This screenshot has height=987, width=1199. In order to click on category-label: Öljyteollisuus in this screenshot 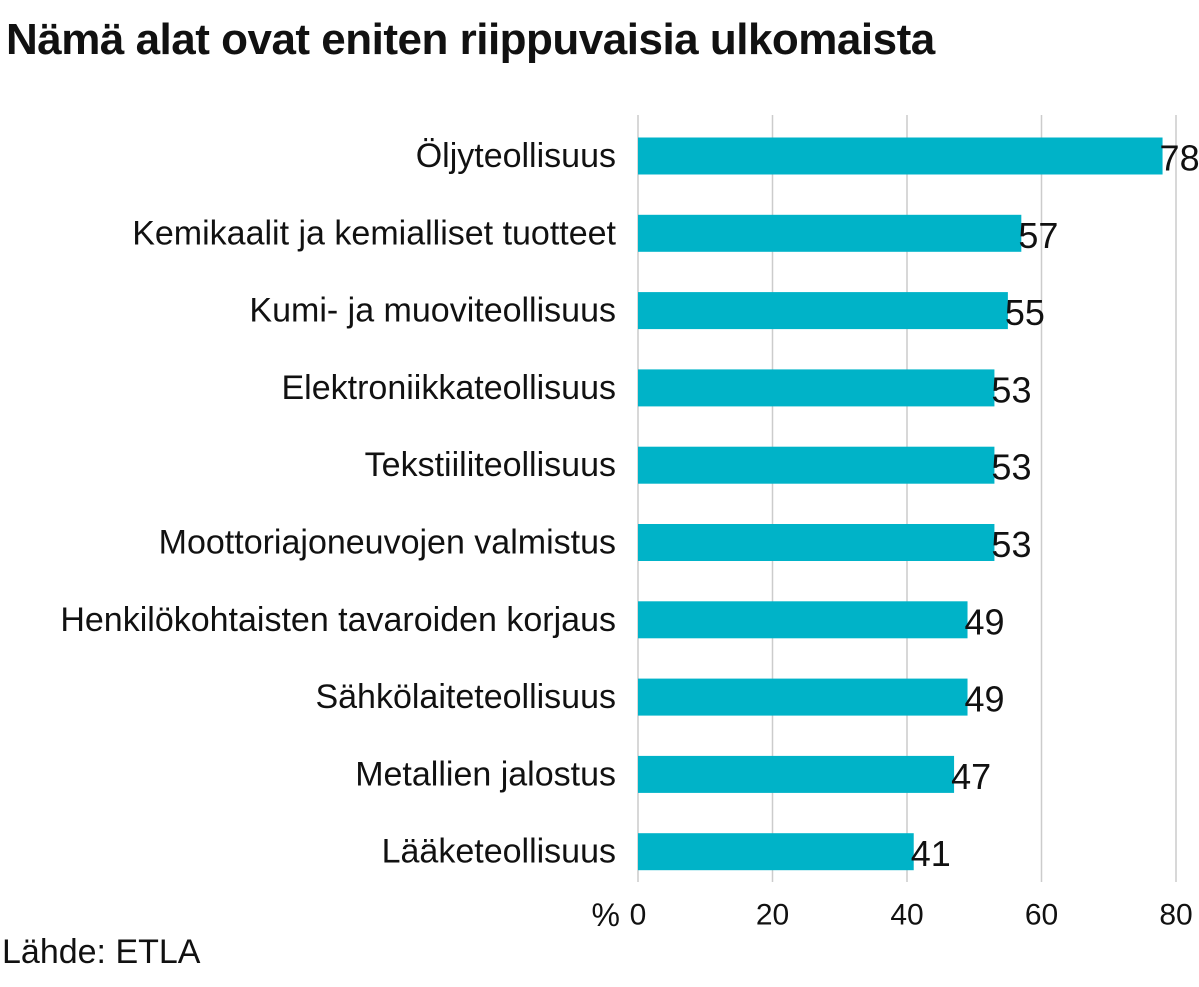, I will do `click(516, 156)`.